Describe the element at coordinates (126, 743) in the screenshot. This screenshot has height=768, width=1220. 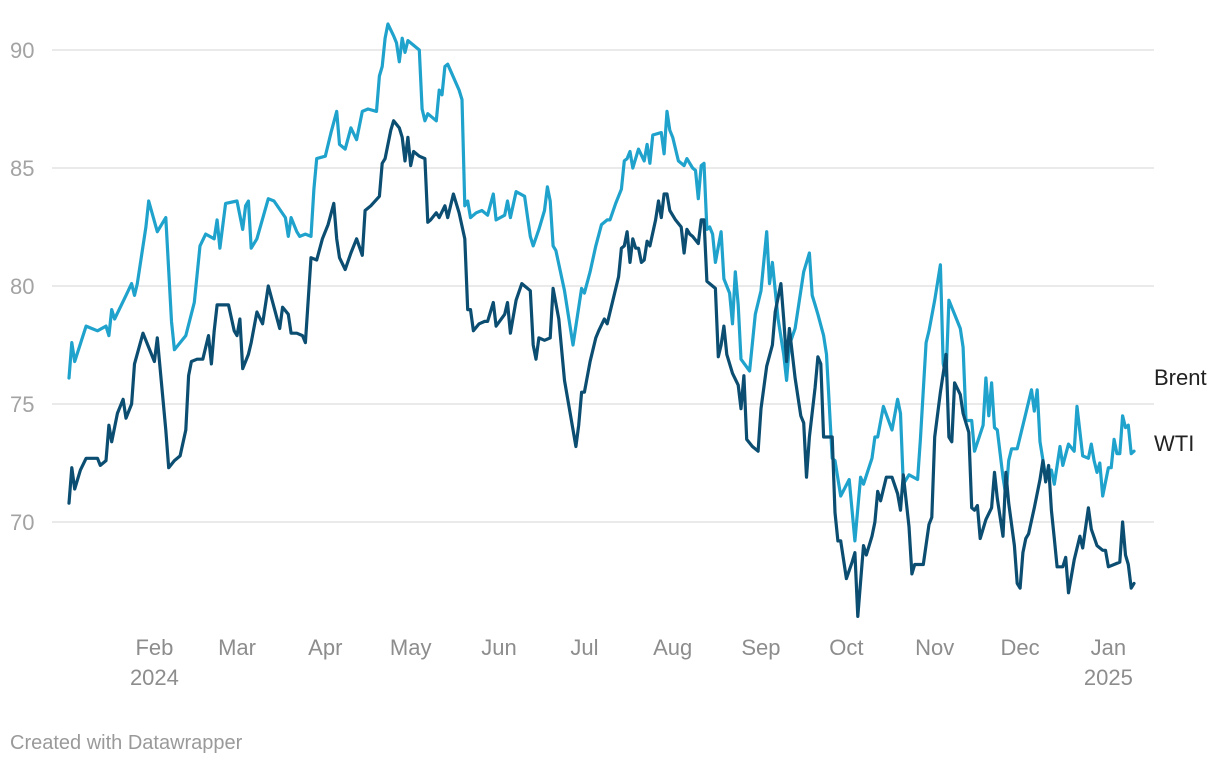
I see `credit-text: Created with Datawrapper` at that location.